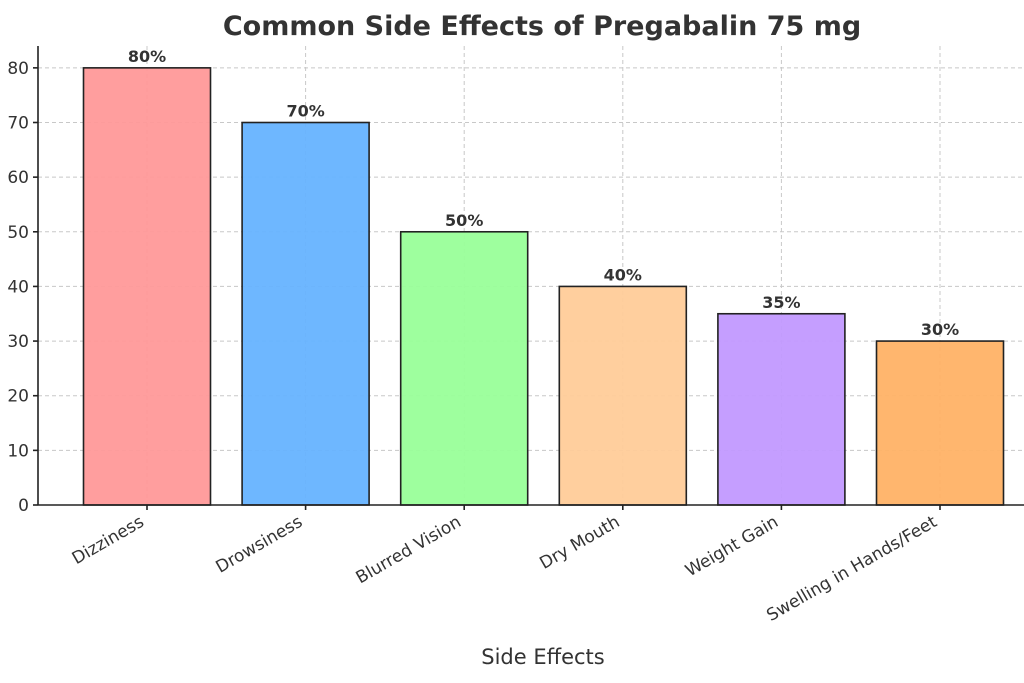 The width and height of the screenshot is (1024, 683). What do you see at coordinates (18, 451) in the screenshot?
I see `y-tick-label: 10` at bounding box center [18, 451].